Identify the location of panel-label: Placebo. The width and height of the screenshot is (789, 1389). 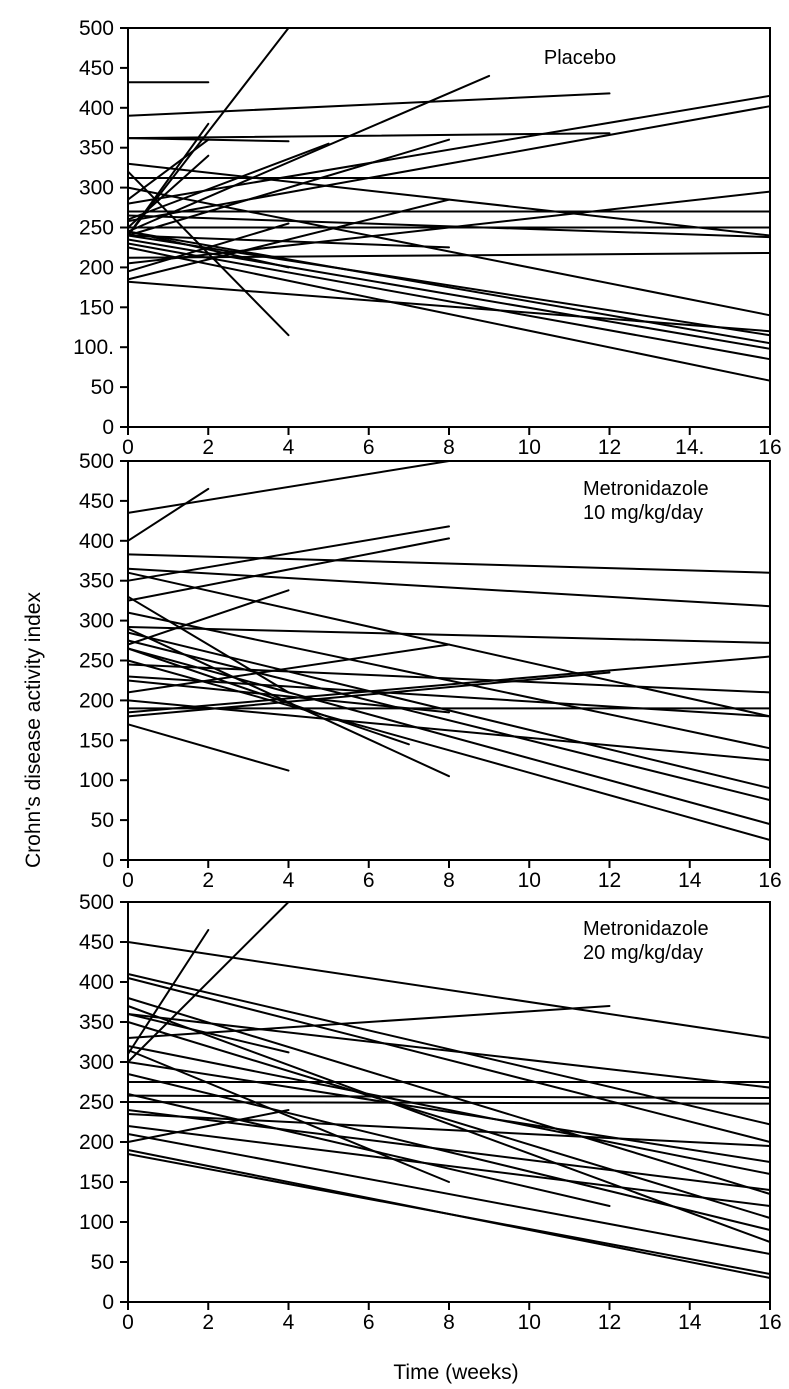
(580, 58).